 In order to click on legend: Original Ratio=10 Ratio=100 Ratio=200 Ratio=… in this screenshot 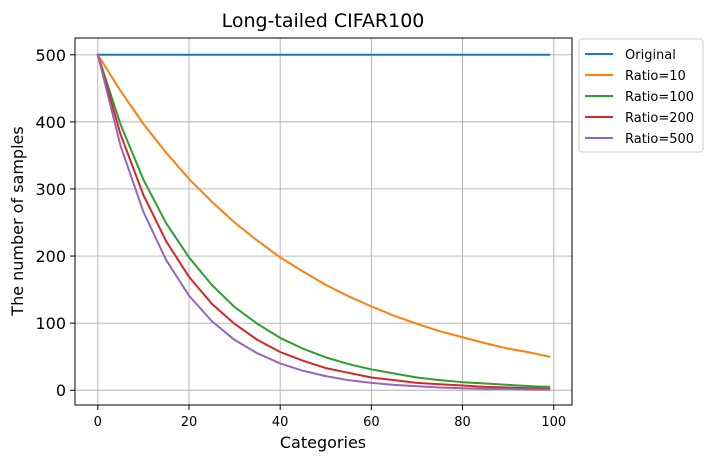, I will do `click(641, 95)`.